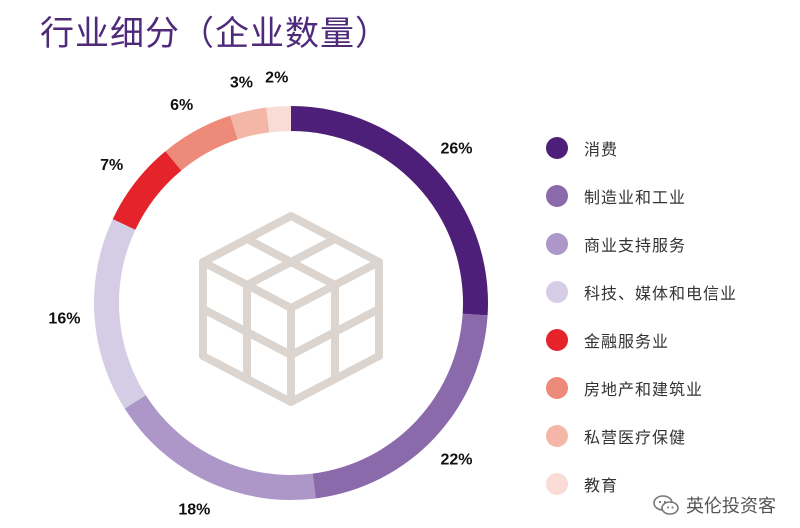  Describe the element at coordinates (666, 505) in the screenshot. I see `wechat-icon` at that location.